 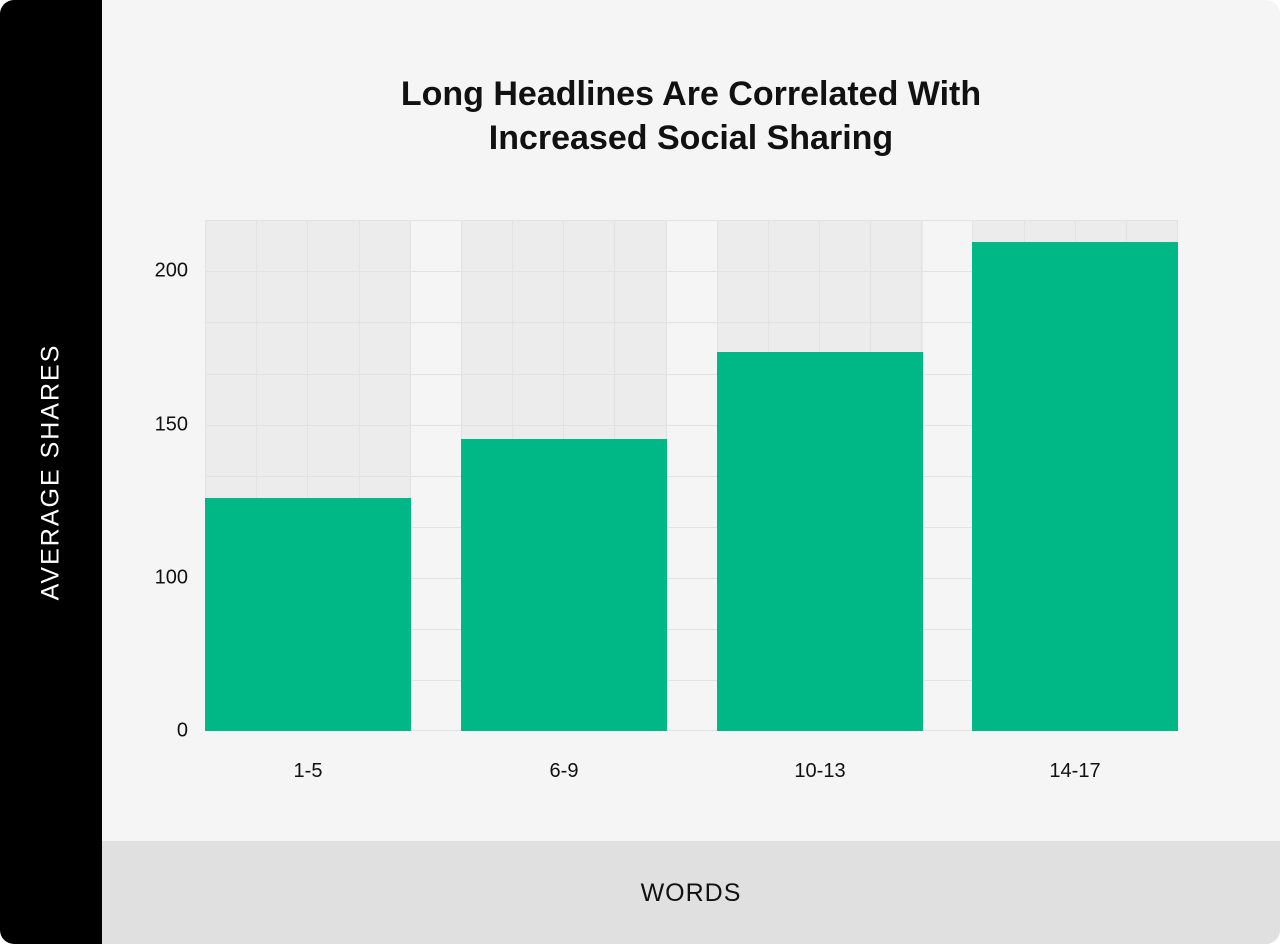 I want to click on x-tick-label: 10-13, so click(x=820, y=771).